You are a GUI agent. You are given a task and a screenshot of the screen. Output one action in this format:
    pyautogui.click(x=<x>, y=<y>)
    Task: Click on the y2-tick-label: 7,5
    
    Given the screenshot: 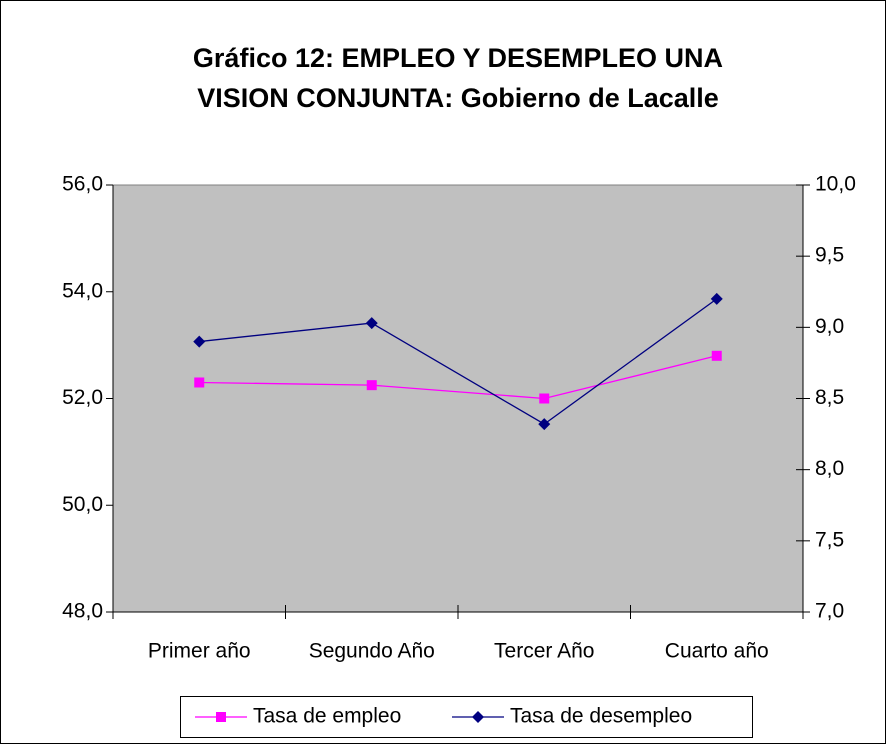 What is the action you would take?
    pyautogui.click(x=829, y=539)
    